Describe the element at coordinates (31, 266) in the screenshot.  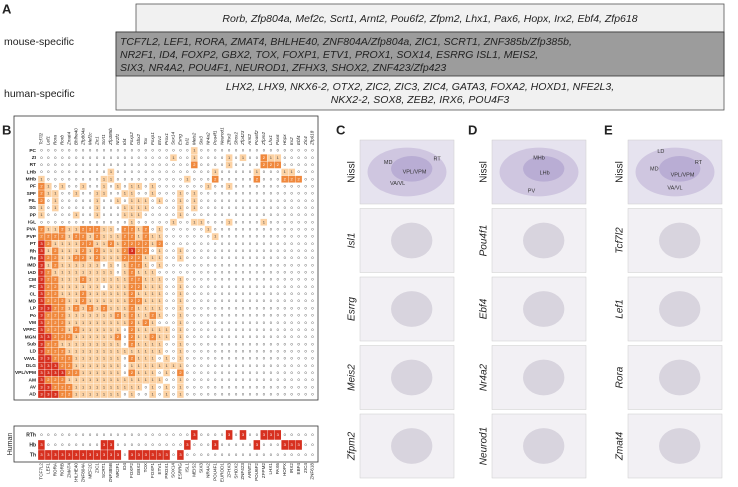
I see `region-label: IMD` at that location.